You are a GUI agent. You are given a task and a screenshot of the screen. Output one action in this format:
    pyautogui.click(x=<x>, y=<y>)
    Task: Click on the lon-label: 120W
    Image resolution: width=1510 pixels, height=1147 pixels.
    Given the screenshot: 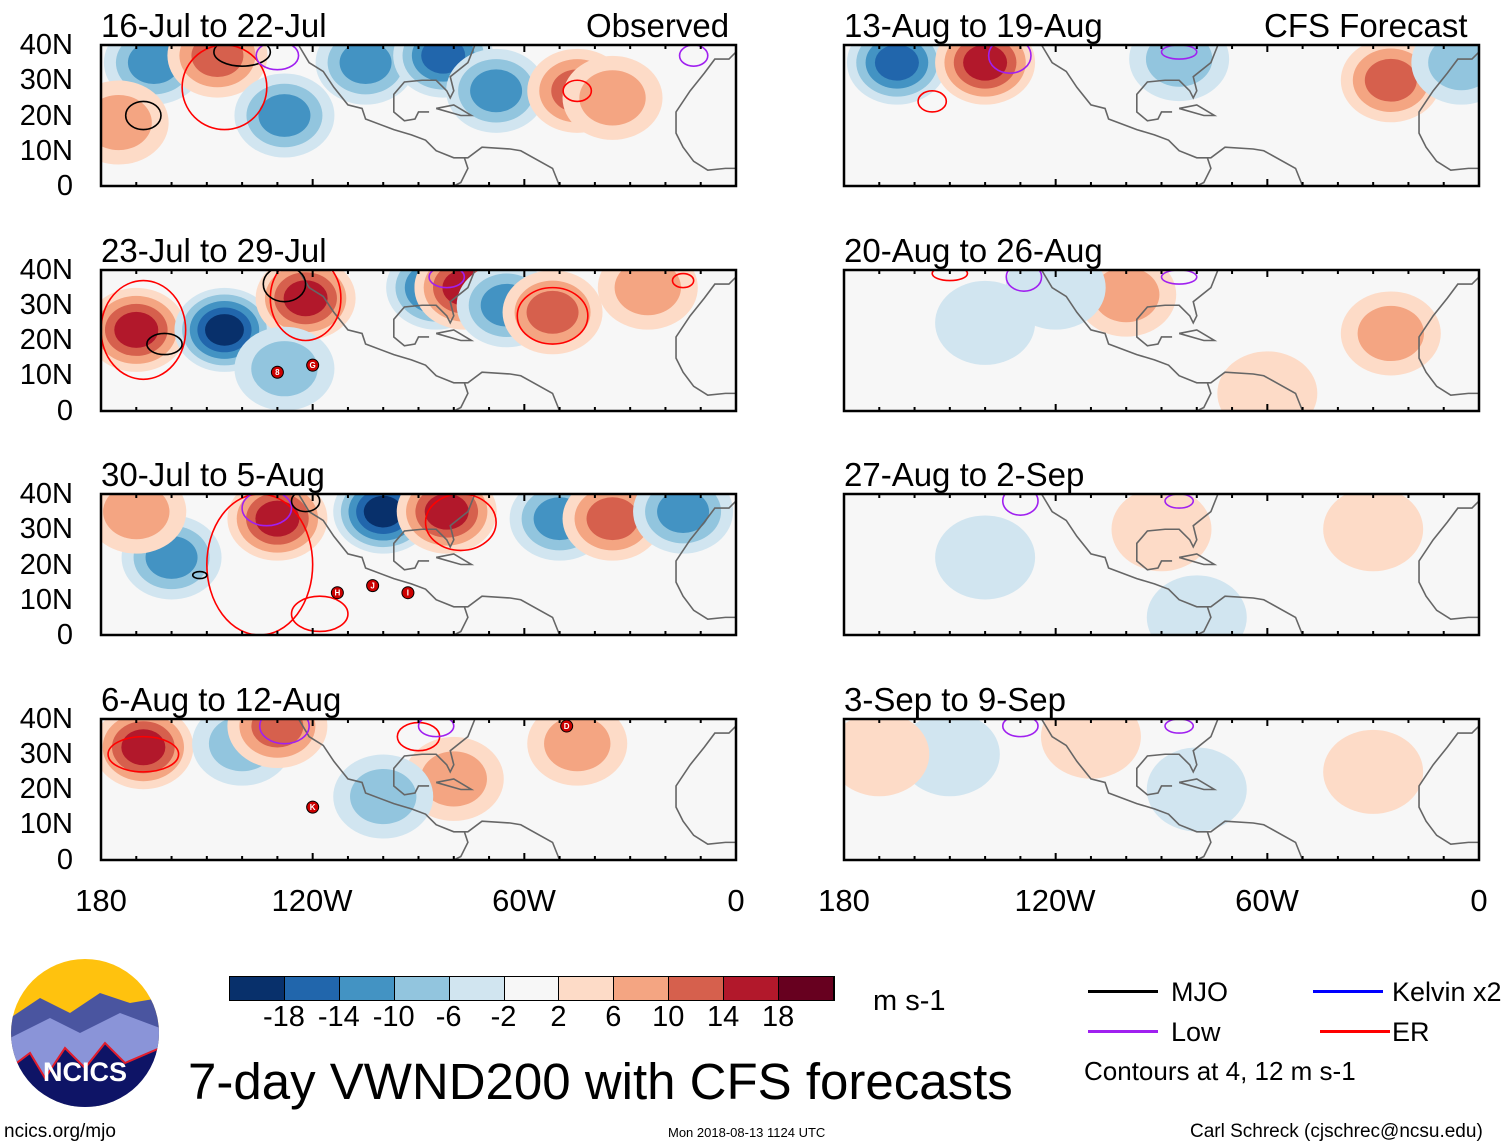 What is the action you would take?
    pyautogui.click(x=1055, y=900)
    